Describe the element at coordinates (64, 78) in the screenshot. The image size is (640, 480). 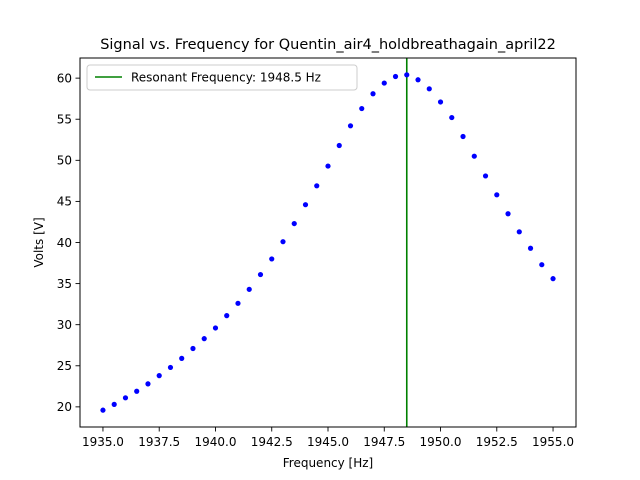
I see `y-tick-label: 60` at that location.